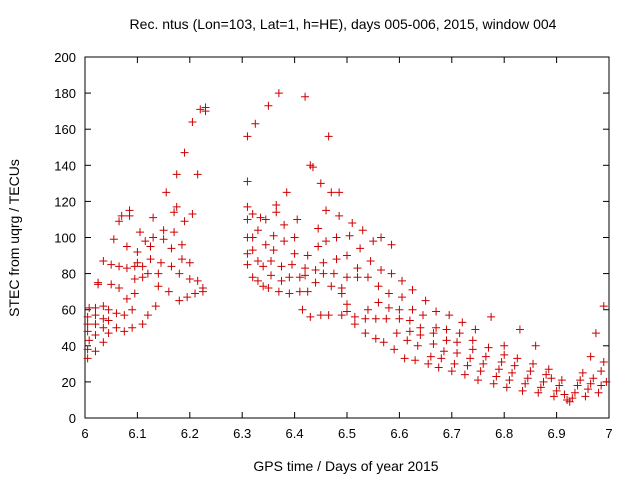 The image size is (640, 480). What do you see at coordinates (65, 57) in the screenshot?
I see `y-tick-label: 200` at bounding box center [65, 57].